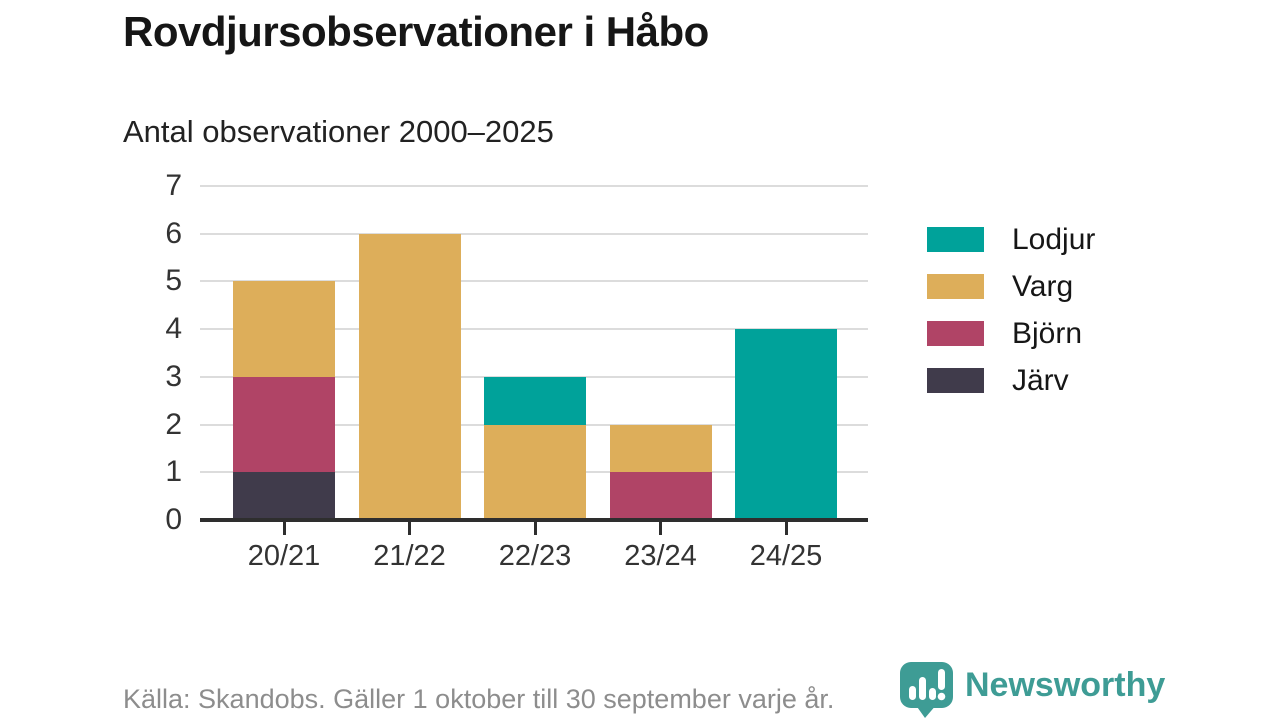  What do you see at coordinates (1011, 333) in the screenshot?
I see `legend-item-björn: Björn` at bounding box center [1011, 333].